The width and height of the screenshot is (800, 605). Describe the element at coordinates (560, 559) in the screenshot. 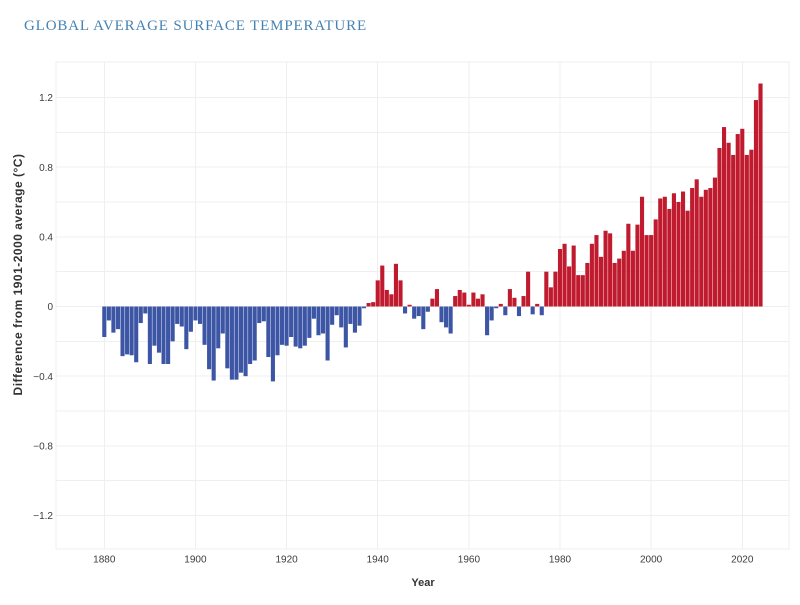

I see `svg-text: 1980` at that location.